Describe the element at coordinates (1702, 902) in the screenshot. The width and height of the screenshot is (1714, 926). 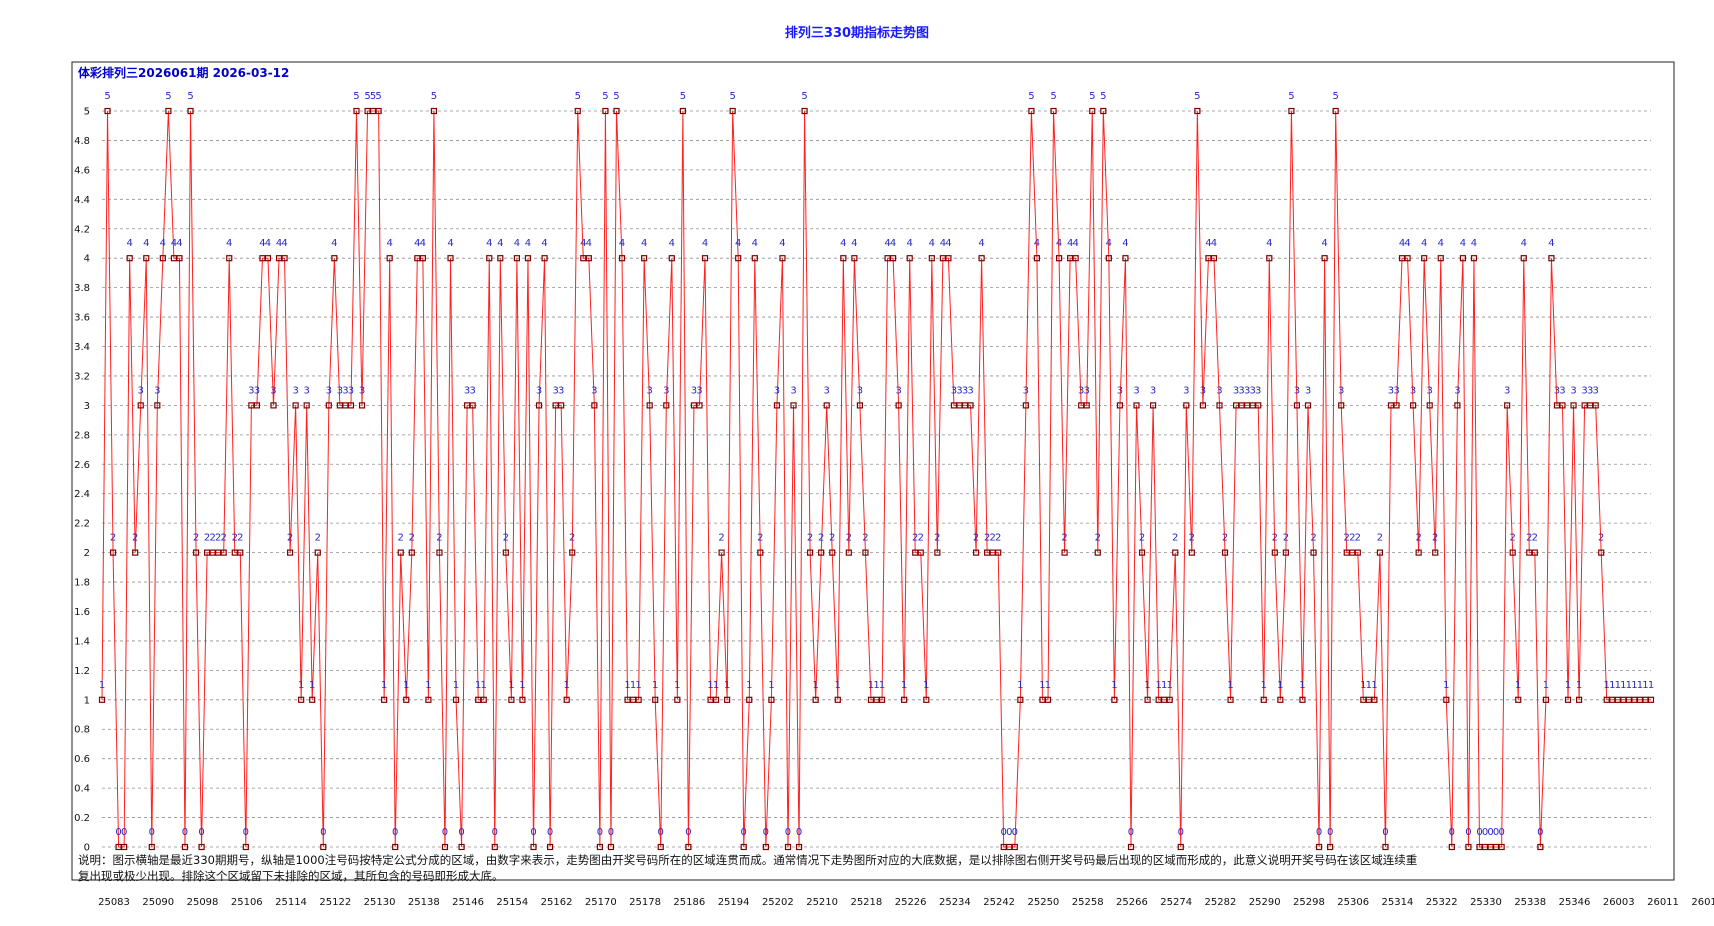
I see `x-tick-label: 26019` at that location.